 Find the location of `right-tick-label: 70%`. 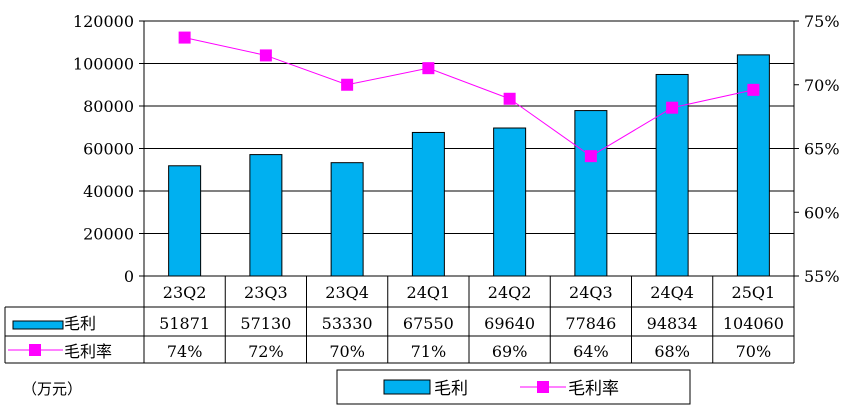

right-tick-label: 70% is located at coordinates (822, 85).